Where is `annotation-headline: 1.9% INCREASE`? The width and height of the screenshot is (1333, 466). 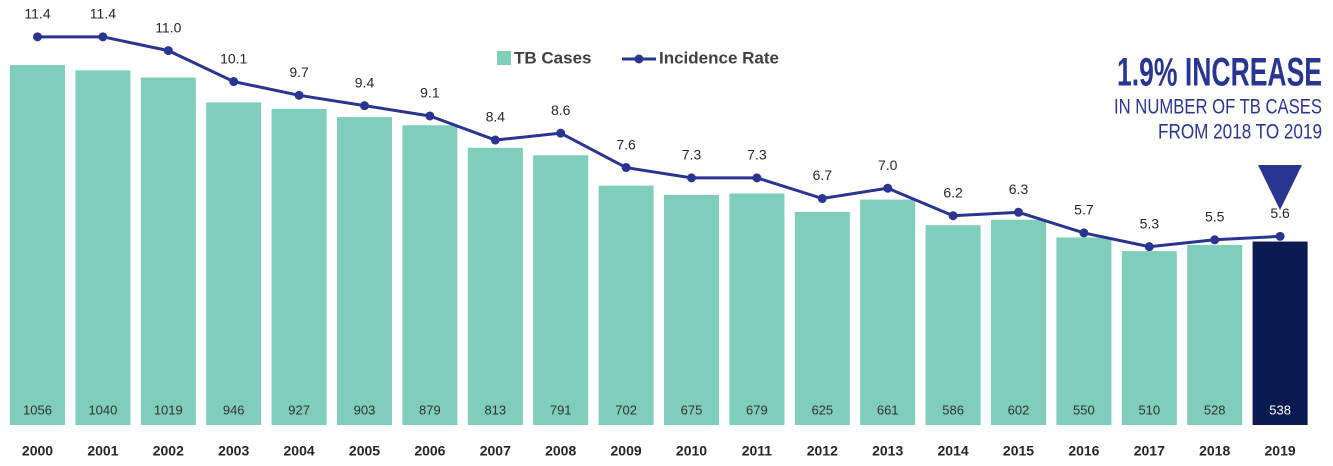
annotation-headline: 1.9% INCREASE is located at coordinates (1219, 73).